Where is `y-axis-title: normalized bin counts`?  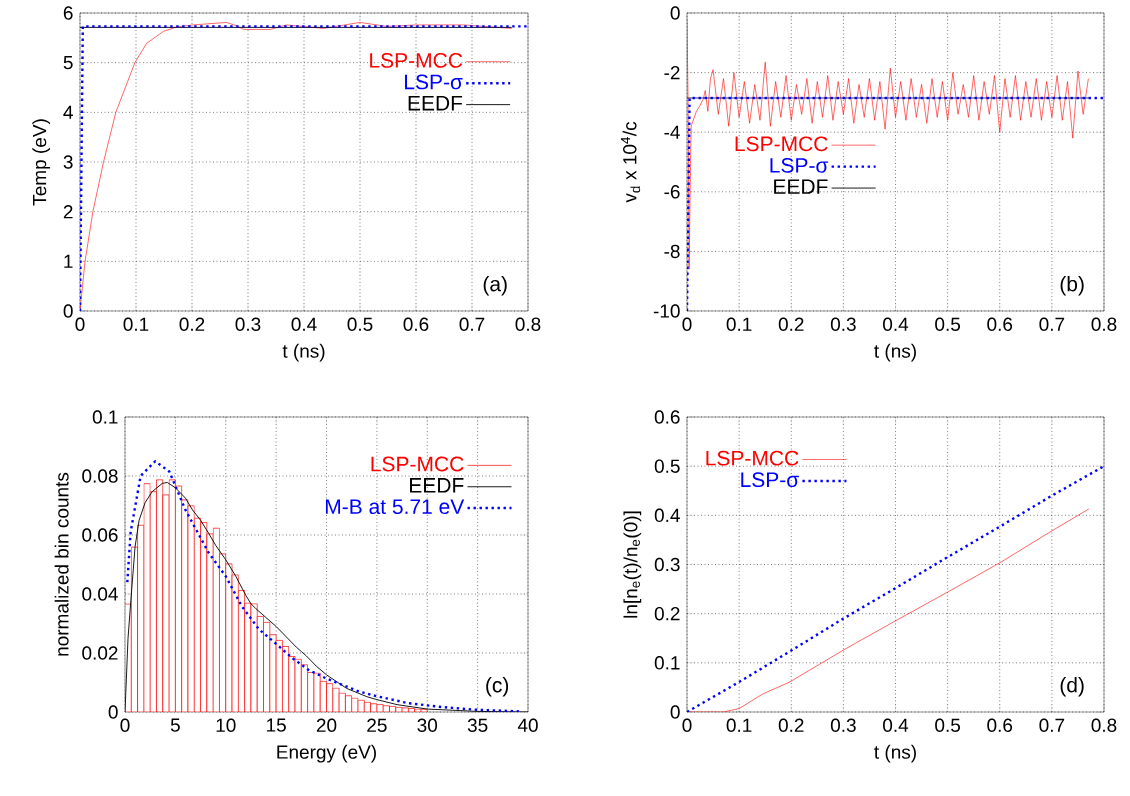
y-axis-title: normalized bin counts is located at coordinates (61, 564).